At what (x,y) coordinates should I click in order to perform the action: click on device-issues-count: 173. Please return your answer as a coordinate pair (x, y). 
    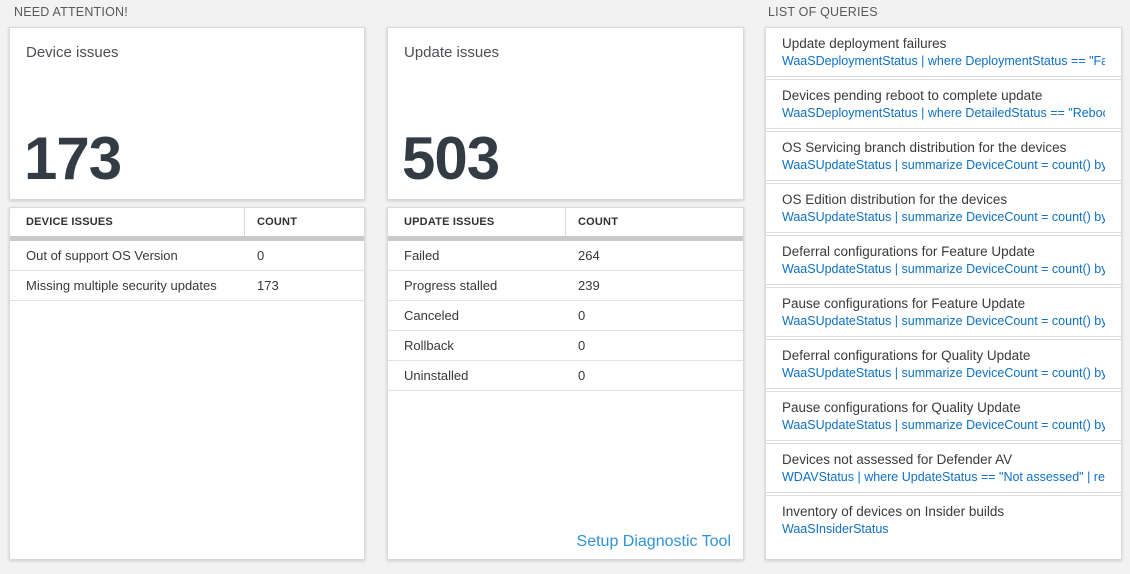
    Looking at the image, I should click on (73, 158).